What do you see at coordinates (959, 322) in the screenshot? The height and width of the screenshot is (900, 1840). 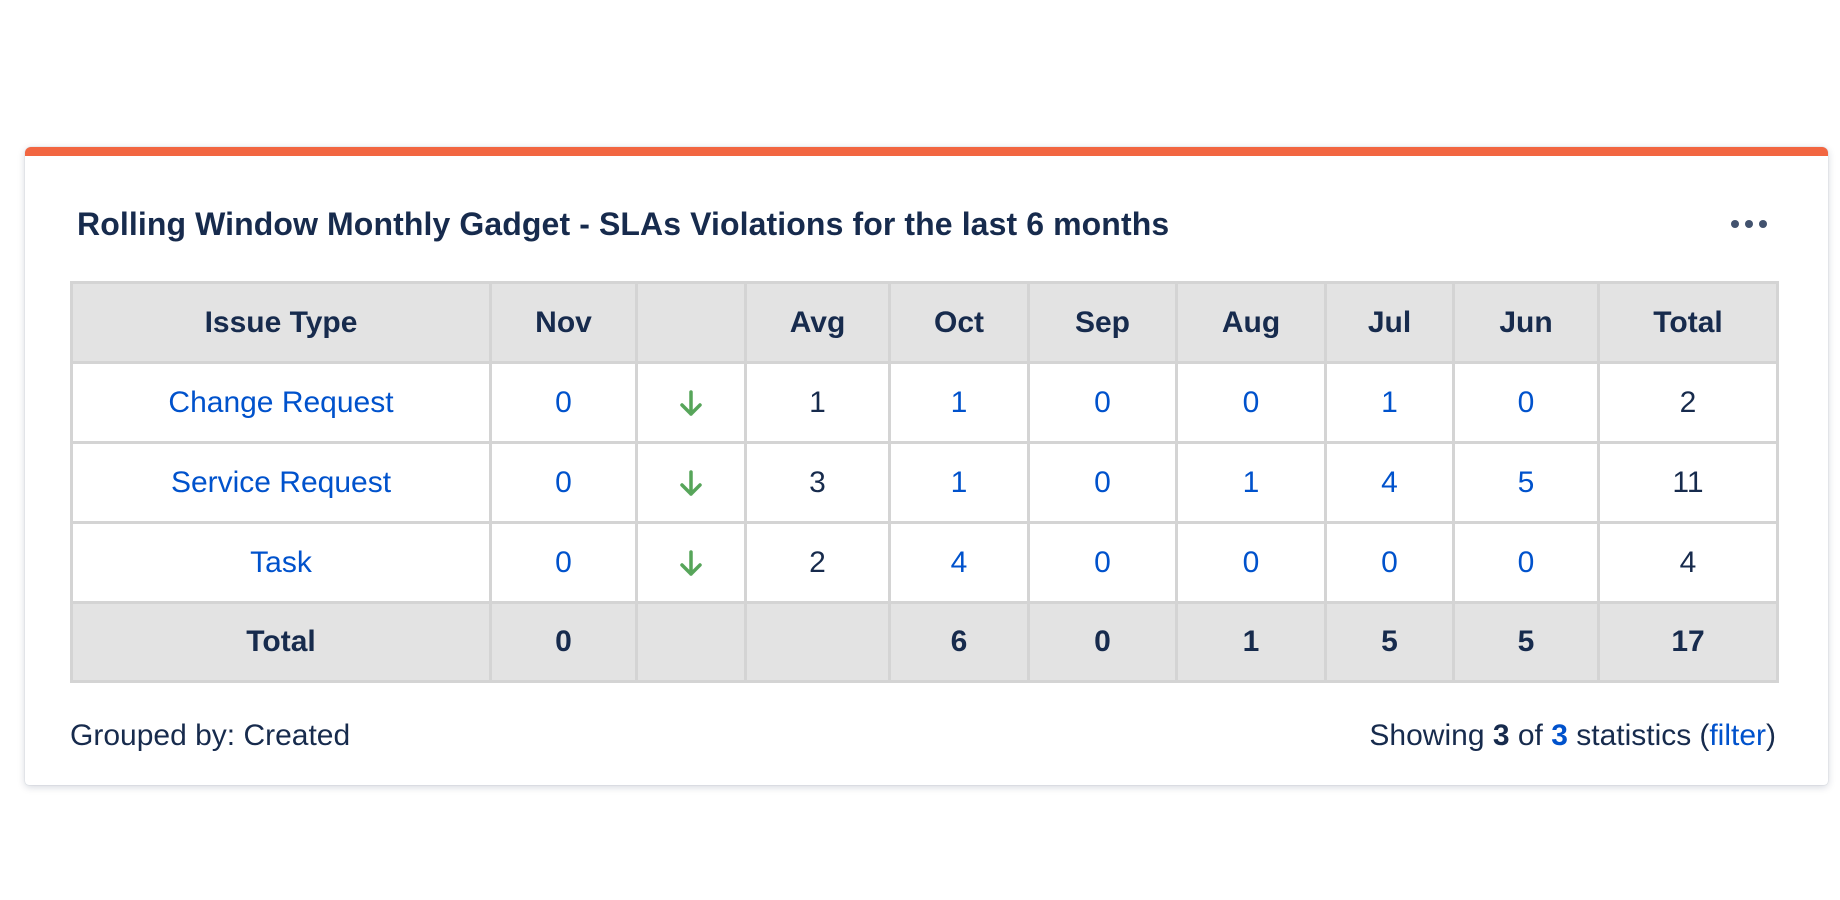 I see `column-header-oct: Oct` at bounding box center [959, 322].